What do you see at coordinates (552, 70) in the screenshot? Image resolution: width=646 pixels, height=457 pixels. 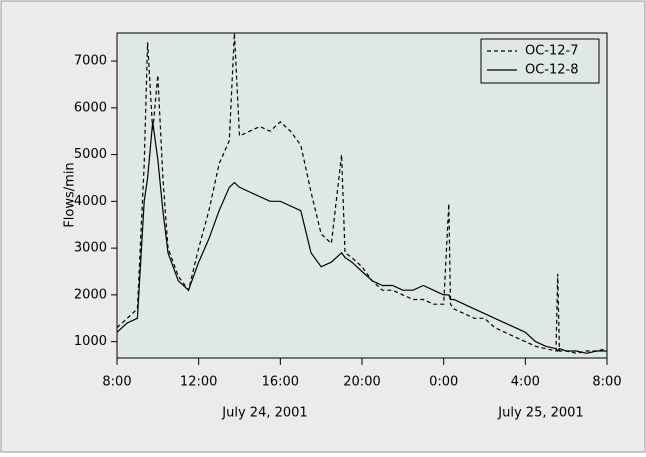 I see `legend-label: OC-12-8` at bounding box center [552, 70].